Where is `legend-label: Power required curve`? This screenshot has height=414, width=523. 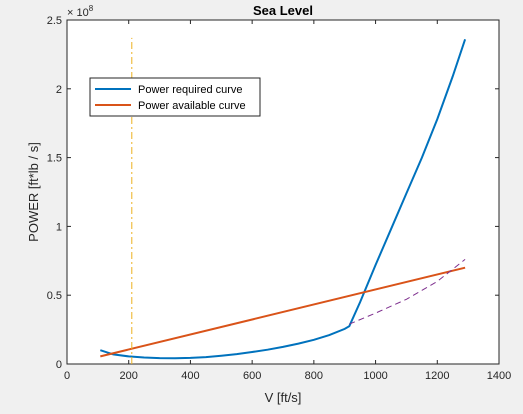
legend-label: Power required curve is located at coordinates (190, 90).